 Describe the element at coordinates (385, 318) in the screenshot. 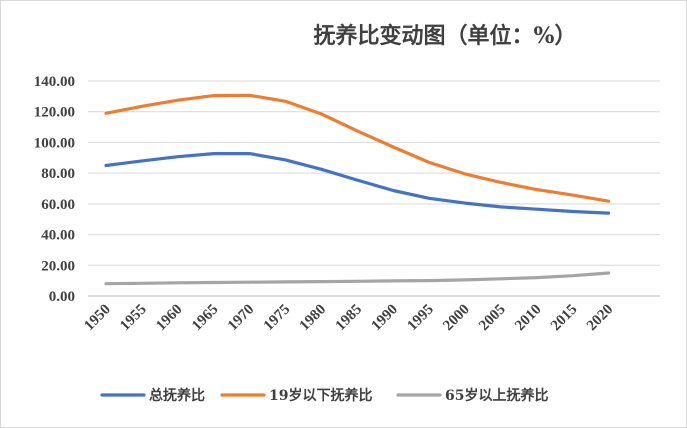

I see `x-tick-label: 1990` at that location.